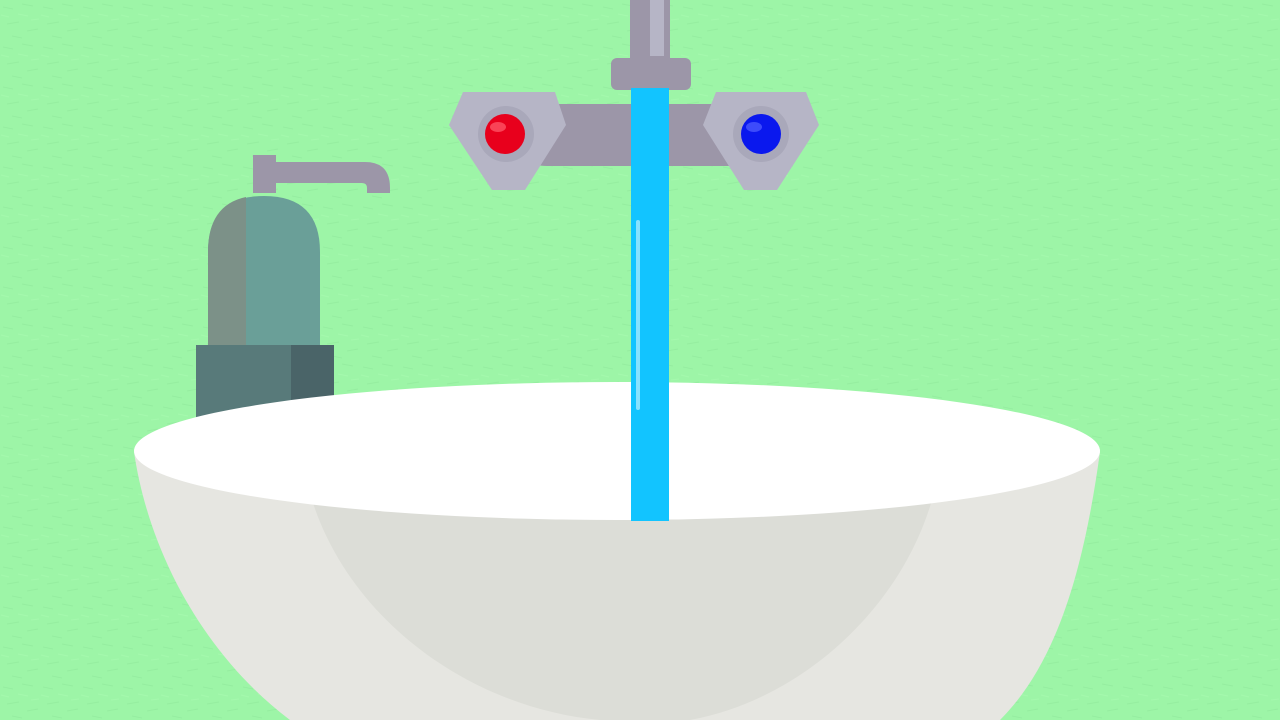  What do you see at coordinates (622, 610) in the screenshot?
I see `basin-inner-bowl` at bounding box center [622, 610].